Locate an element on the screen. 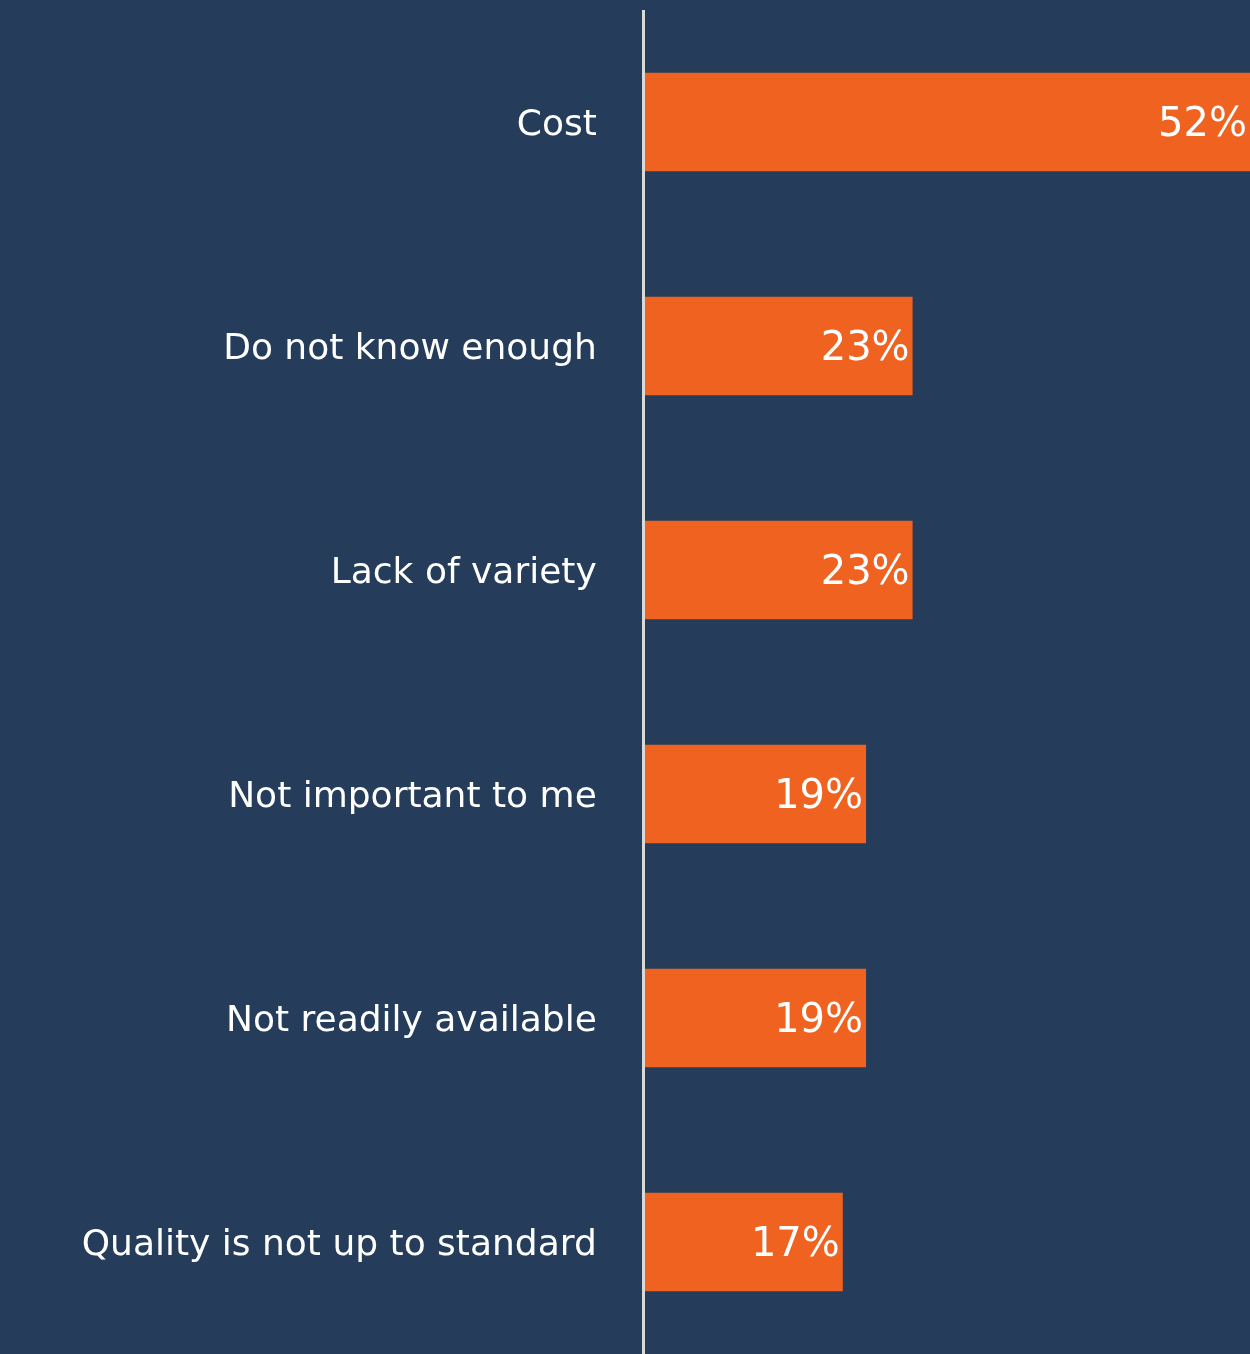 This screenshot has width=1250, height=1354. y-tick-label: Lack of variety is located at coordinates (463, 570).